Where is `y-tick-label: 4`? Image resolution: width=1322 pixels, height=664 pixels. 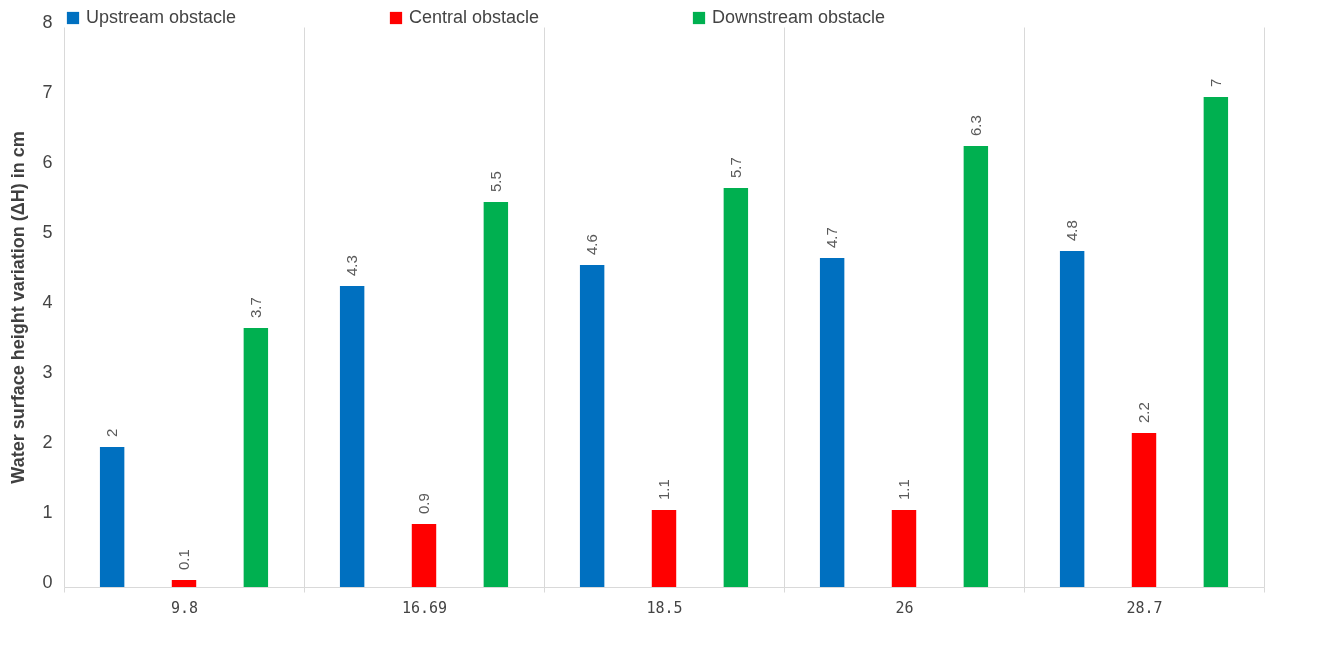
y-tick-label: 4 is located at coordinates (47, 301).